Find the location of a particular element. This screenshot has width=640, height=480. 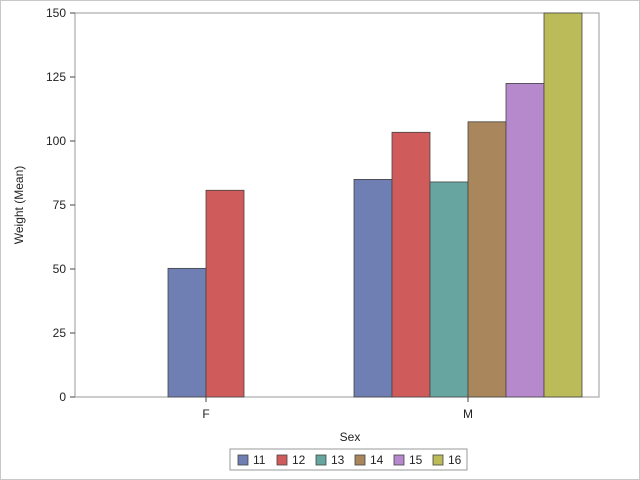

y-tick-label: 75 is located at coordinates (60, 205).